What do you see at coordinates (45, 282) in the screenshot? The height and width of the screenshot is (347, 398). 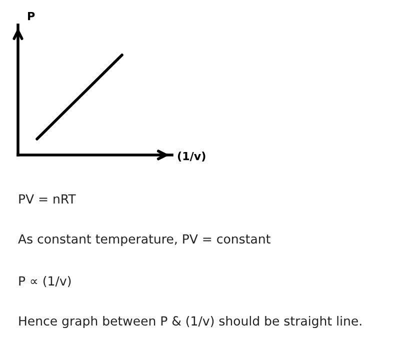 I see `text: P ∝ (1/v)` at bounding box center [45, 282].